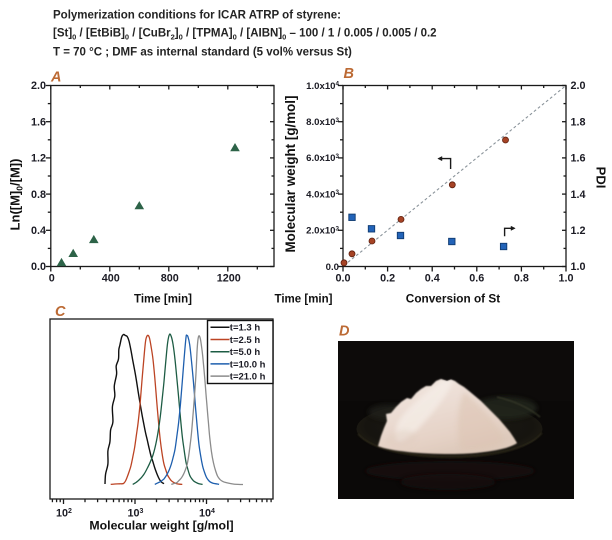  I want to click on svg-text: 4.0x103, so click(322, 194).